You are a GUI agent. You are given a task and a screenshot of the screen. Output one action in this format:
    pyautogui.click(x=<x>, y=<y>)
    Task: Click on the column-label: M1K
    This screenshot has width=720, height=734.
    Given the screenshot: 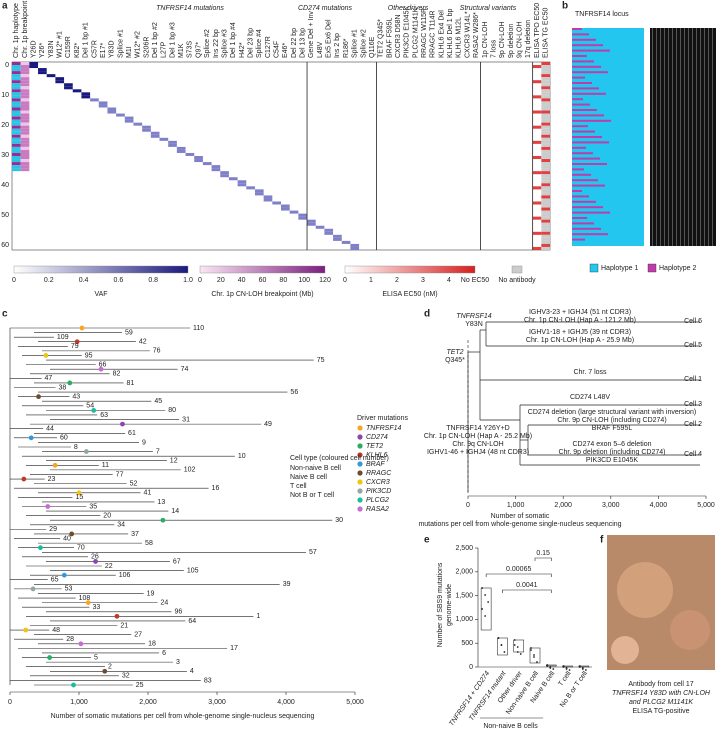 What is the action you would take?
    pyautogui.click(x=181, y=50)
    